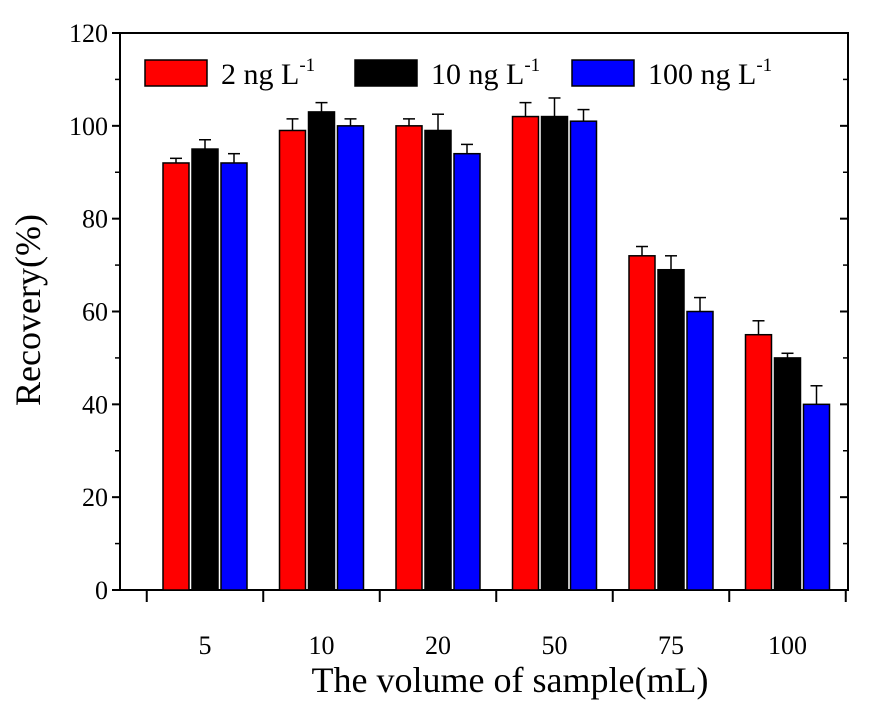 This screenshot has width=871, height=702. I want to click on y-tick-label: 120, so click(88, 33).